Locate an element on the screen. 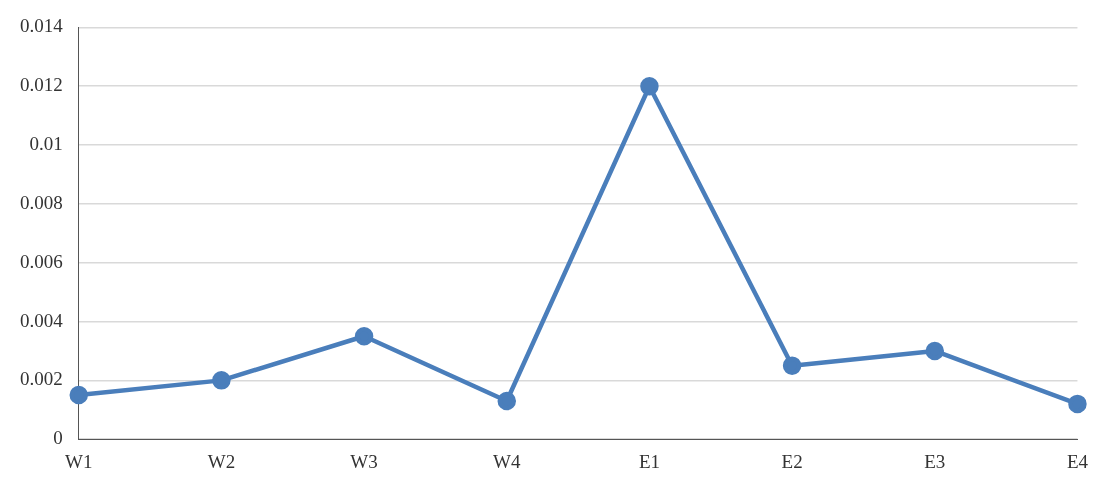 The height and width of the screenshot is (490, 1100). y-tick-label: 0.012 is located at coordinates (41, 85).